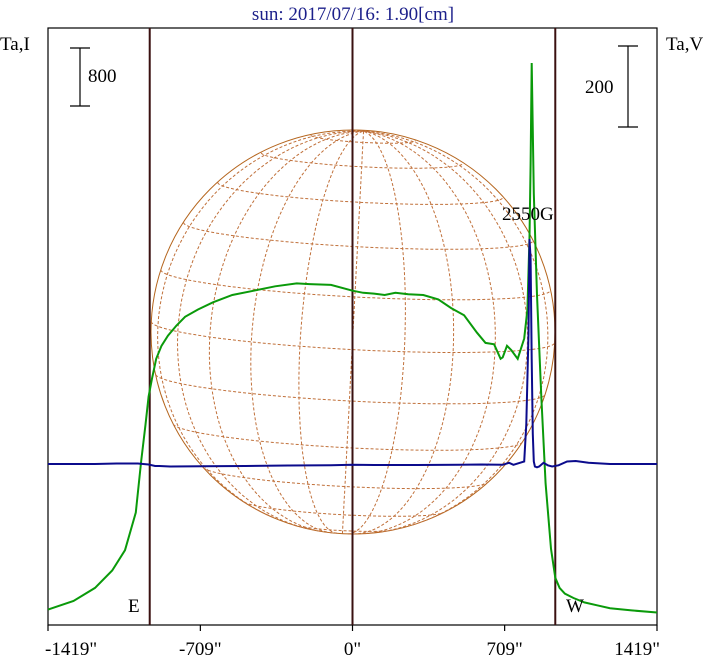 This screenshot has width=708, height=662. What do you see at coordinates (684, 44) in the screenshot?
I see `right-axis-label: Ta,V` at bounding box center [684, 44].